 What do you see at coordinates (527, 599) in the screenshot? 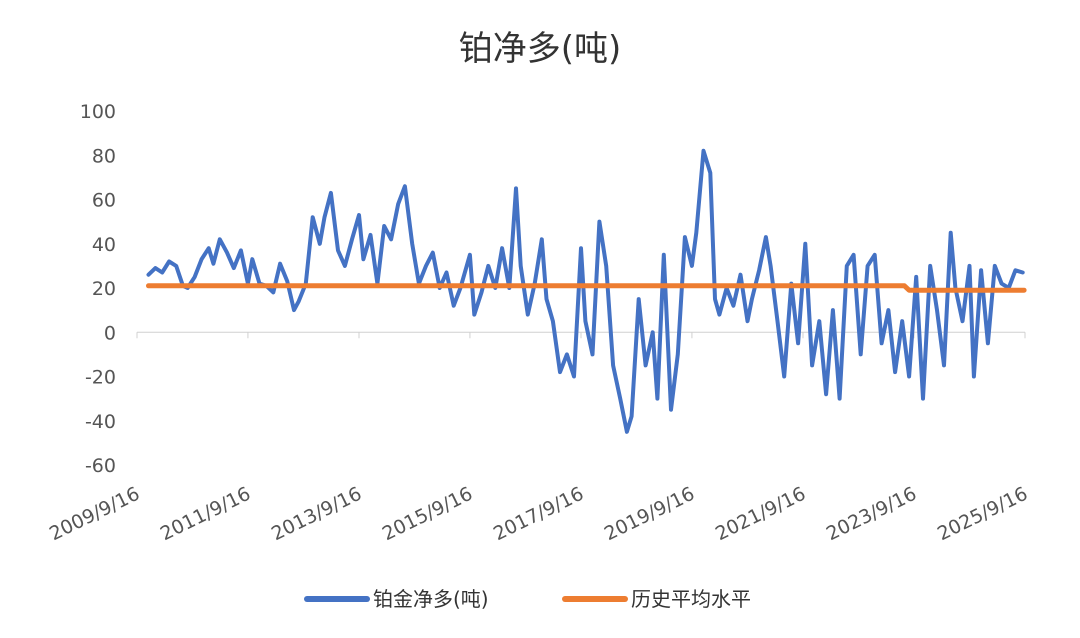
I see `legend: 铂金净多(吨) 历史平均水平` at bounding box center [527, 599].